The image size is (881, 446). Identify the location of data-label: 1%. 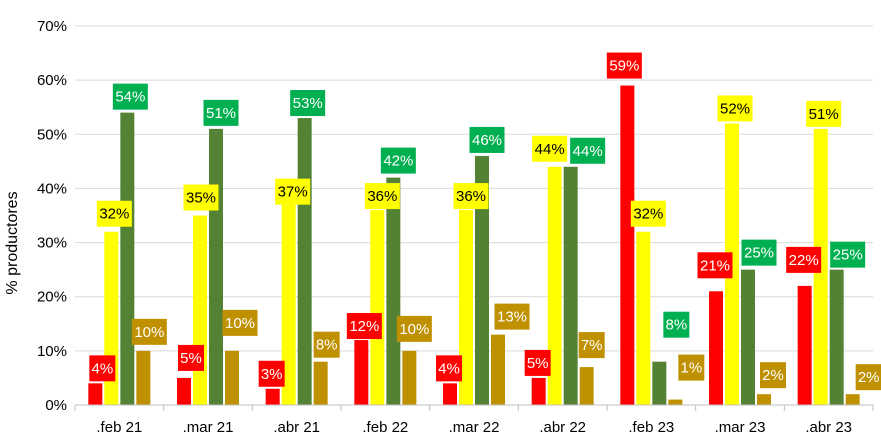
(691, 367).